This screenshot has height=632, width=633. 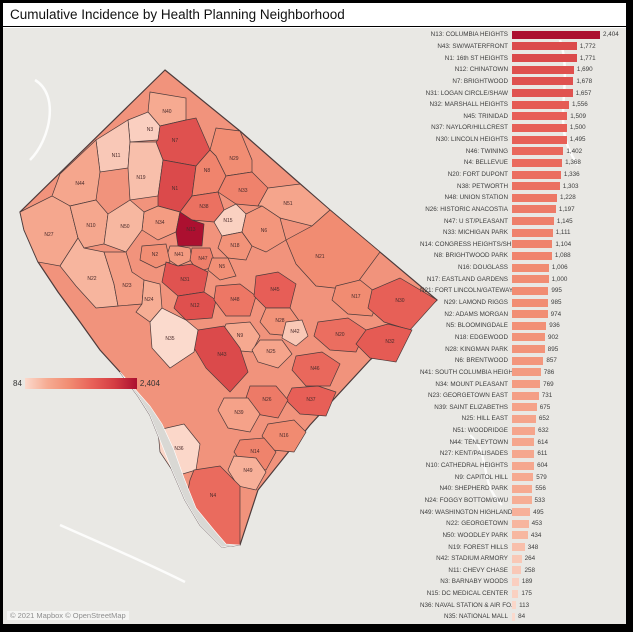 I want to click on chart-row-N36: N36: NAVAL STATION & AIR FO.. 113, so click(x=522, y=605).